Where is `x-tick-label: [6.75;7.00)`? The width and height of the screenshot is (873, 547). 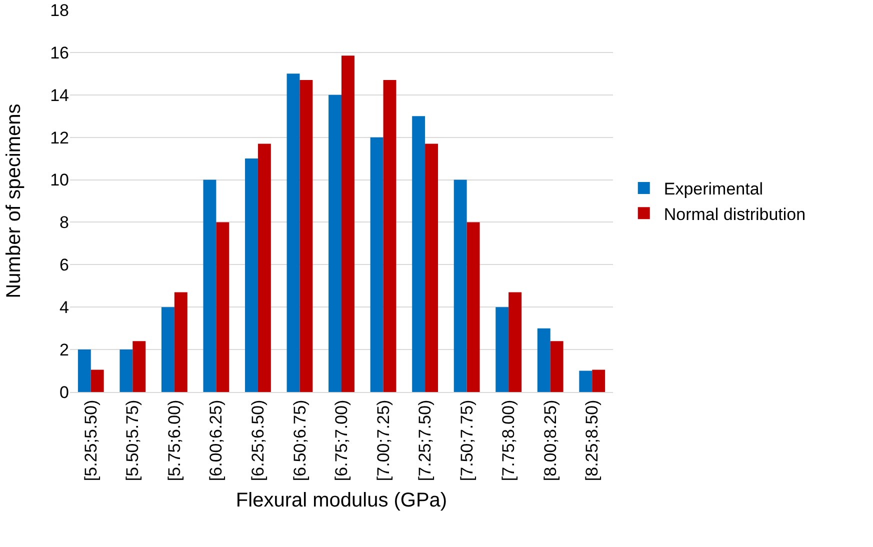
x-tick-label: [6.75;7.00) is located at coordinates (342, 441).